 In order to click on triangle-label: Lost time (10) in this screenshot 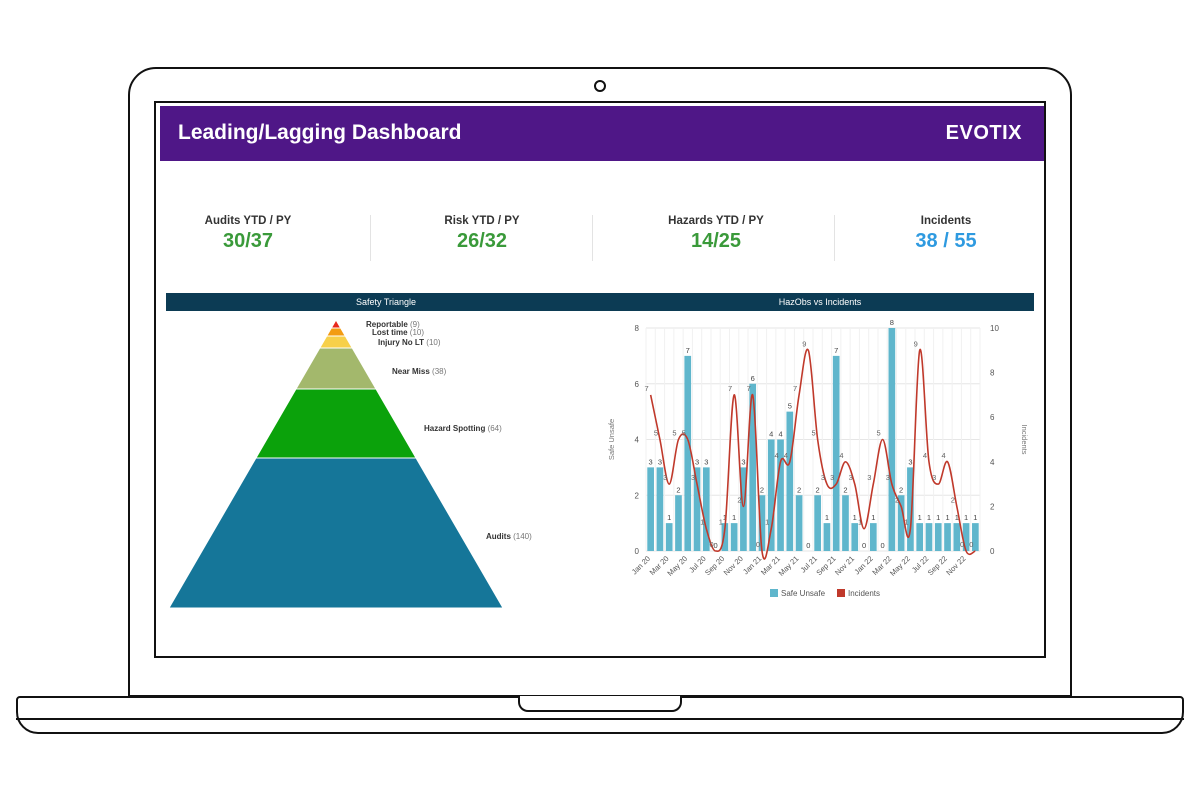, I will do `click(398, 332)`.